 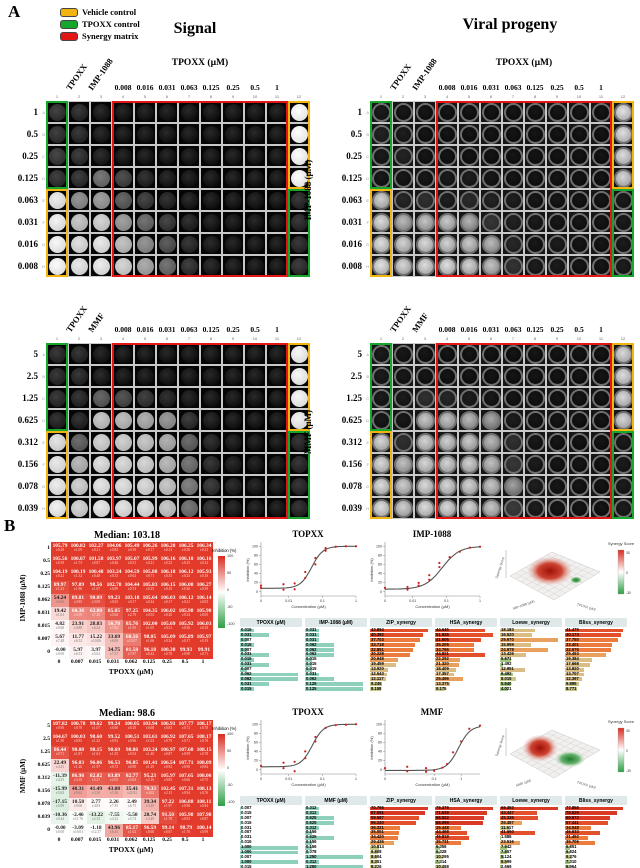 What do you see at coordinates (186, 545) in the screenshot?
I see `heatmap-cell-value: 106.25` at bounding box center [186, 545].